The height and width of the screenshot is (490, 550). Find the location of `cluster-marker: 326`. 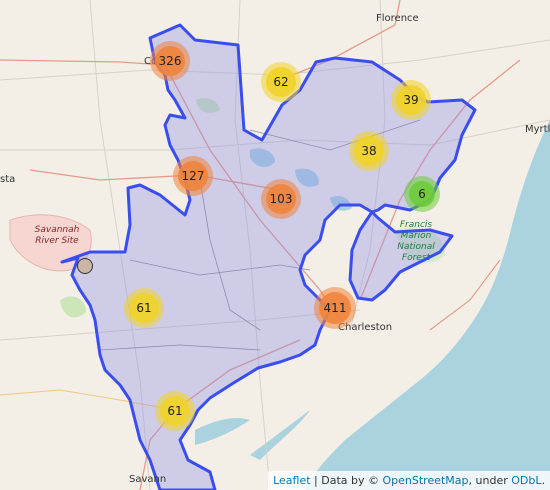

cluster-marker: 326 is located at coordinates (170, 61).